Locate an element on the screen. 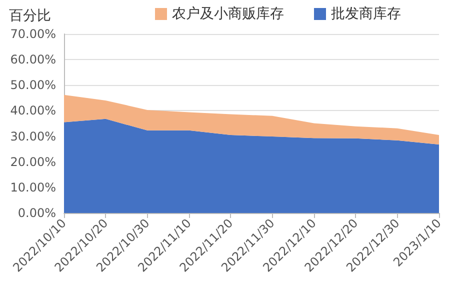  y-tick-label: 20.00% is located at coordinates (33, 161).